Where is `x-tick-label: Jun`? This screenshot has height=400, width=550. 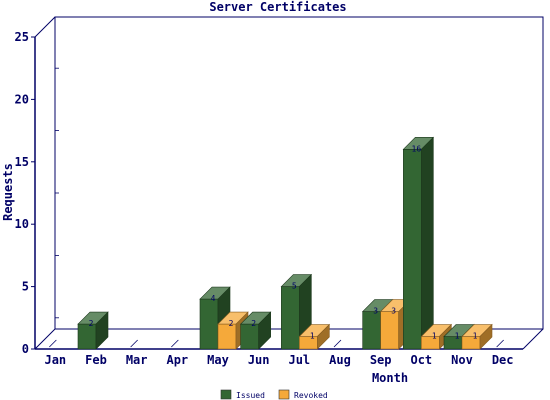
x-tick-label: Jun is located at coordinates (259, 360).